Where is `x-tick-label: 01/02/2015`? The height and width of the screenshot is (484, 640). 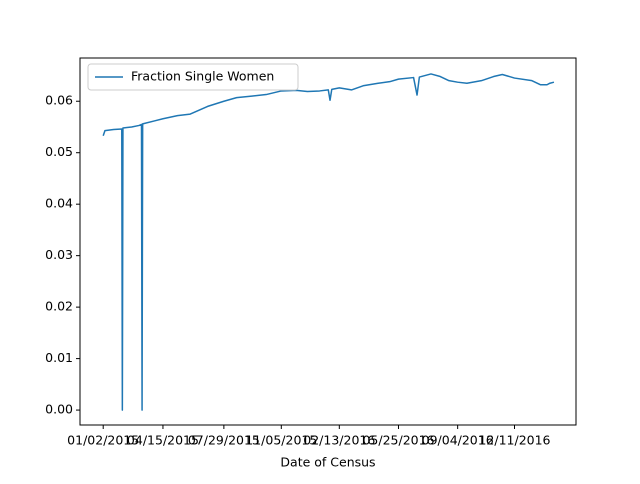 x-tick-label: 01/02/2015 is located at coordinates (103, 440).